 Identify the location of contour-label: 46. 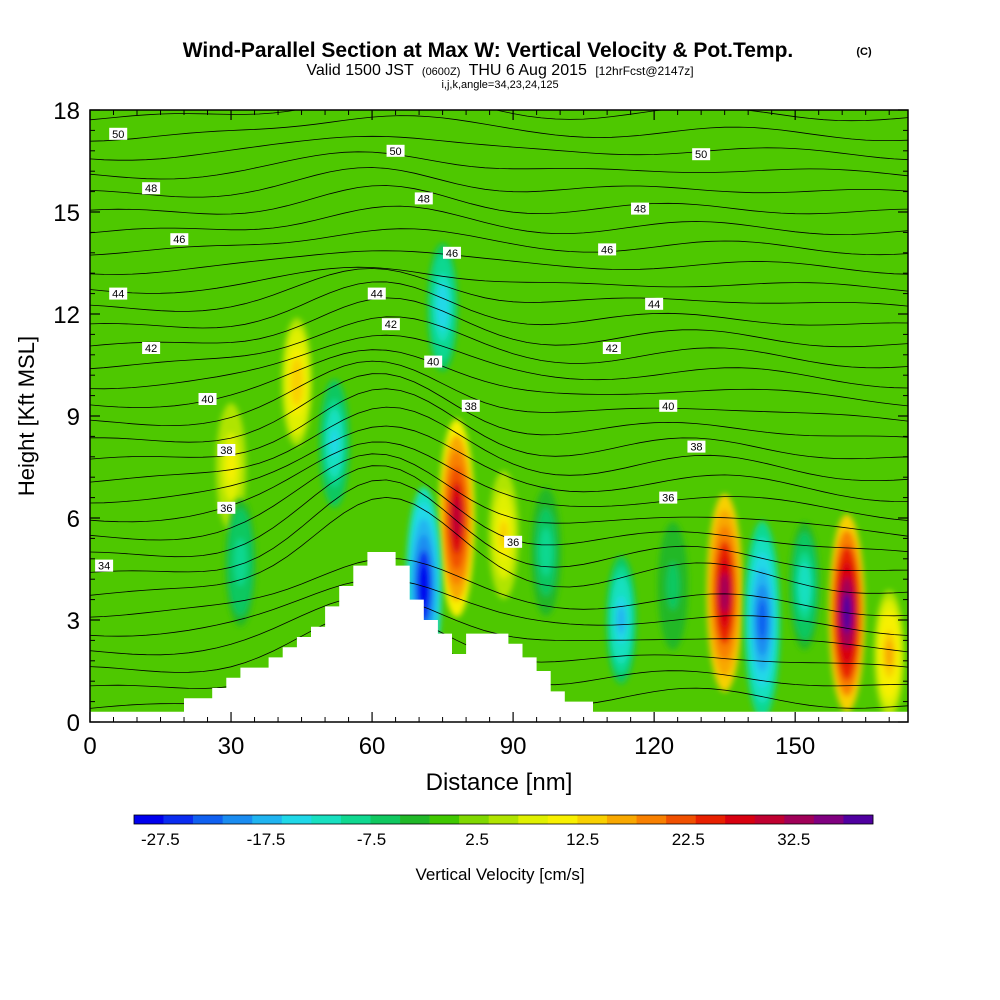
(179, 239).